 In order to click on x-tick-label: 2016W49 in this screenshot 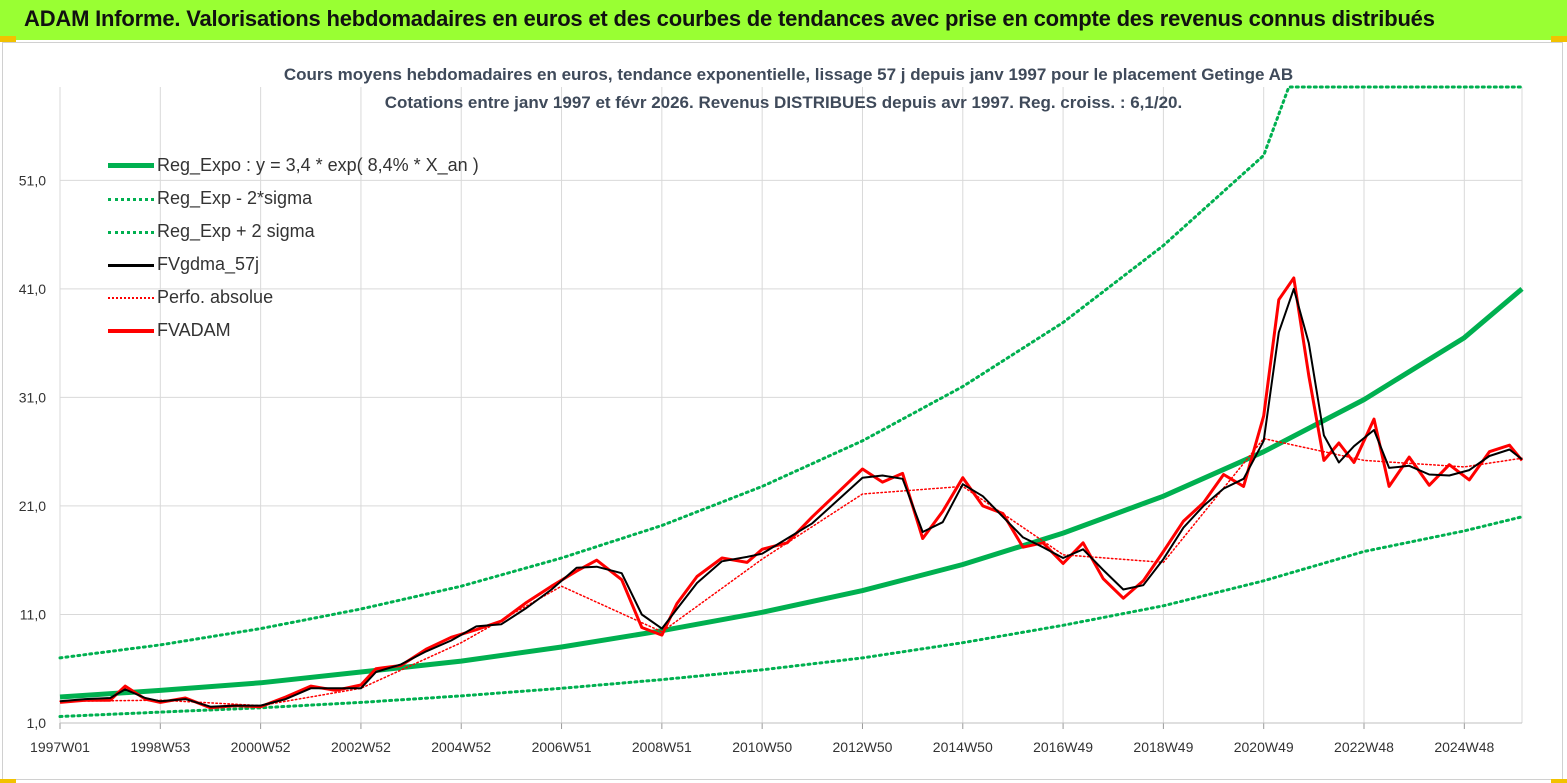, I will do `click(1063, 747)`.